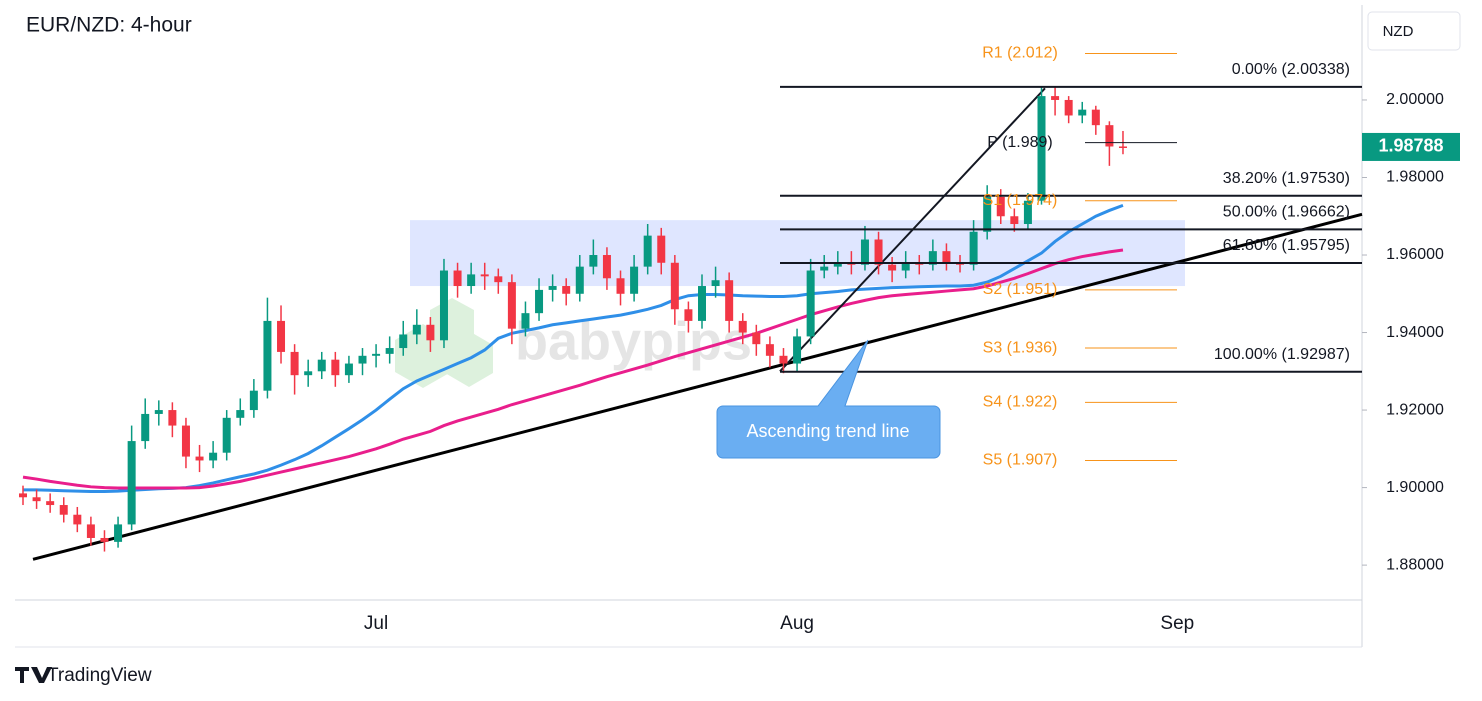  Describe the element at coordinates (1020, 289) in the screenshot. I see `pivot-label: S2 (1.951)` at that location.